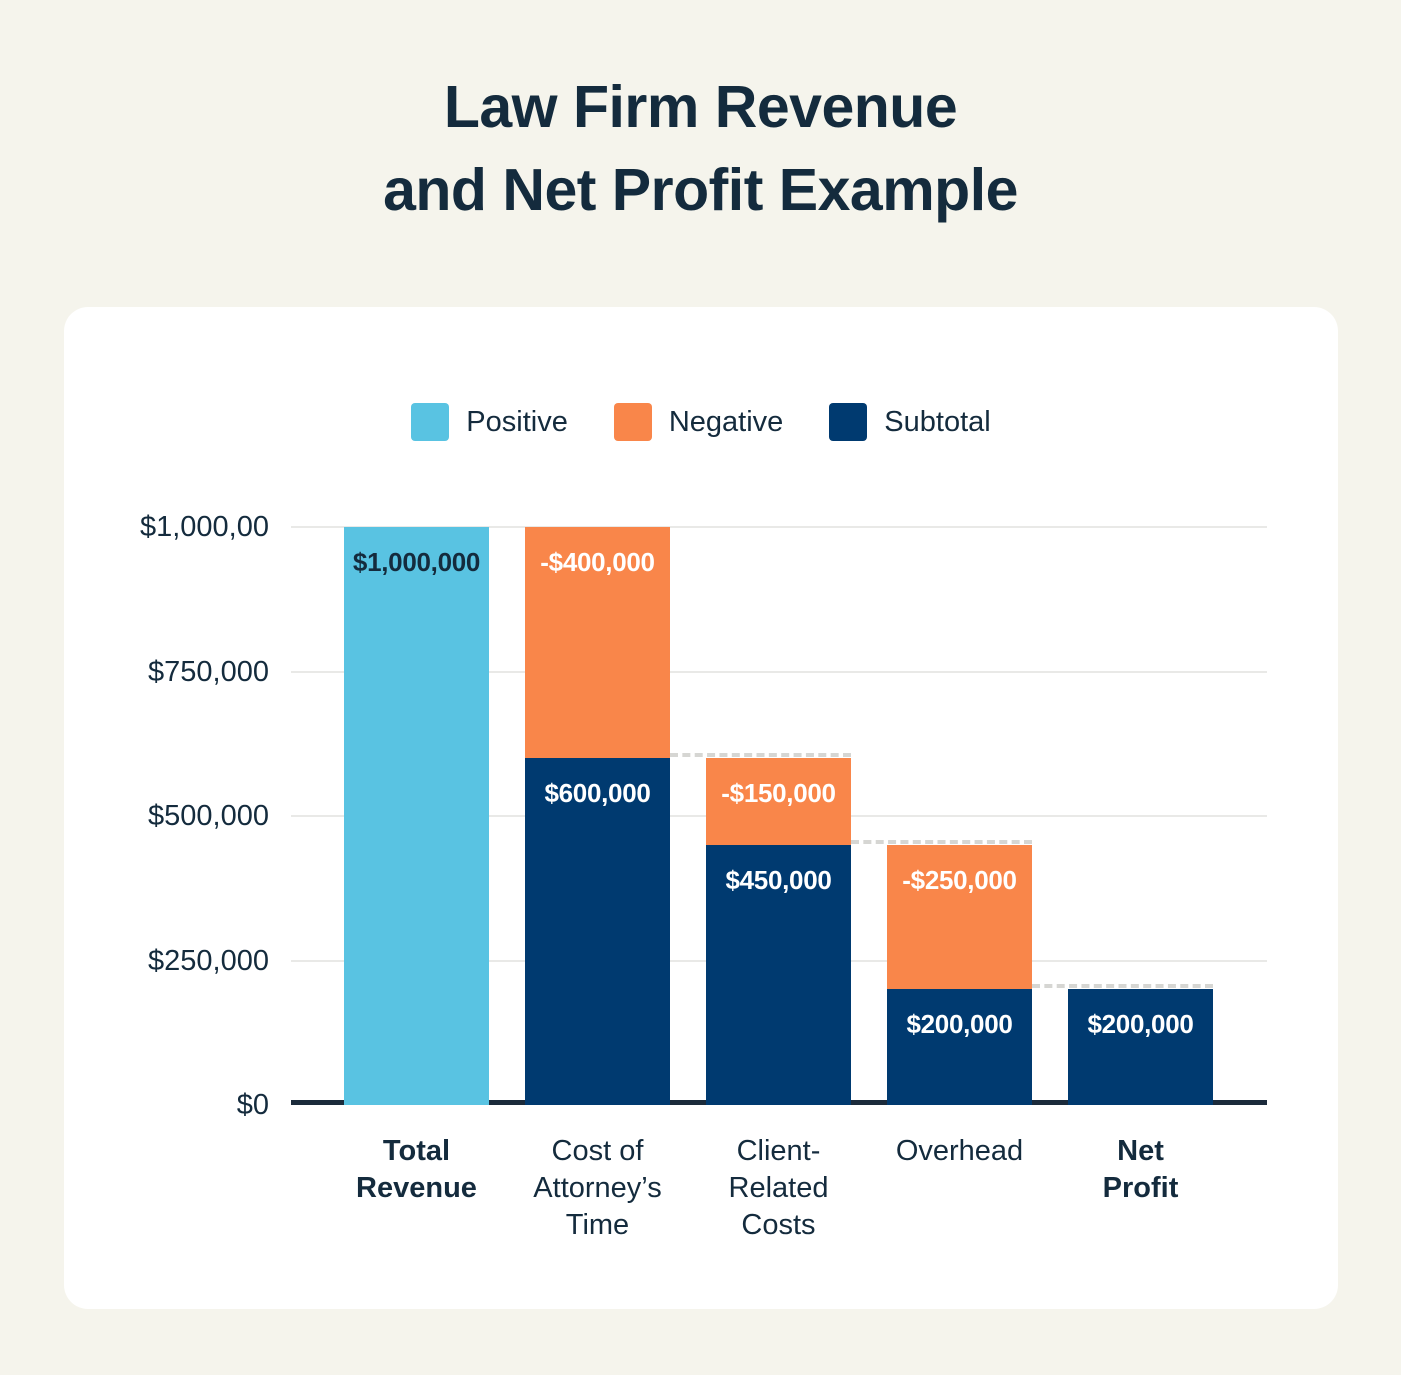 This screenshot has height=1375, width=1401. Describe the element at coordinates (726, 422) in the screenshot. I see `legend-label-negative: Negative` at that location.